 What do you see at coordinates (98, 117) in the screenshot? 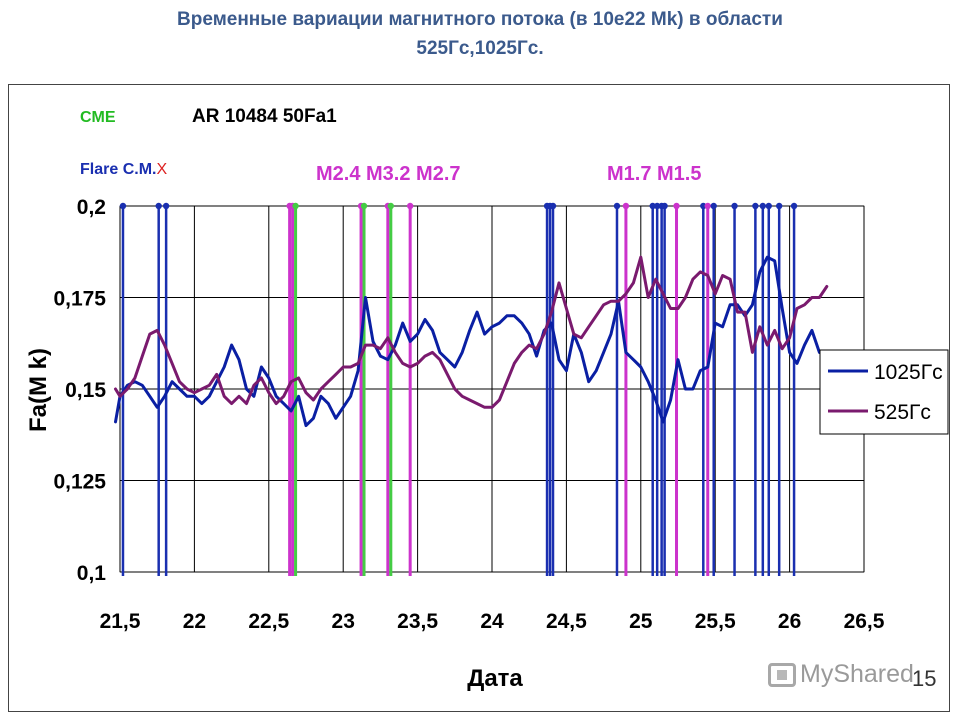
I see `cme-label: CME` at bounding box center [98, 117].